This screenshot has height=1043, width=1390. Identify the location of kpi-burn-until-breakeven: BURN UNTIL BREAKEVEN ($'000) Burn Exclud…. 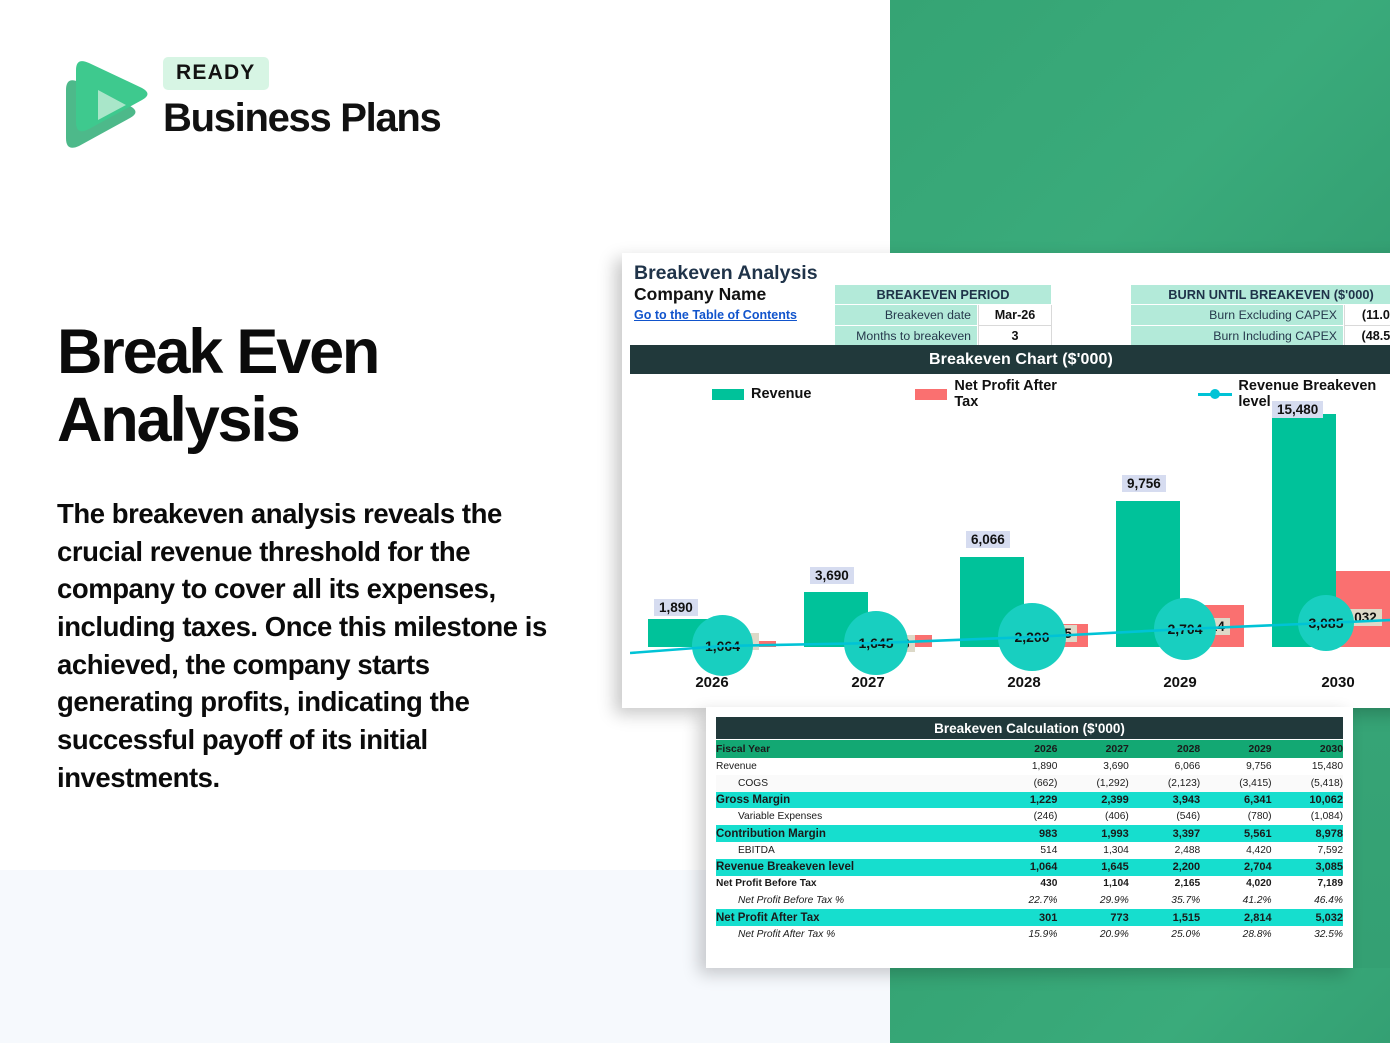
(1260, 315).